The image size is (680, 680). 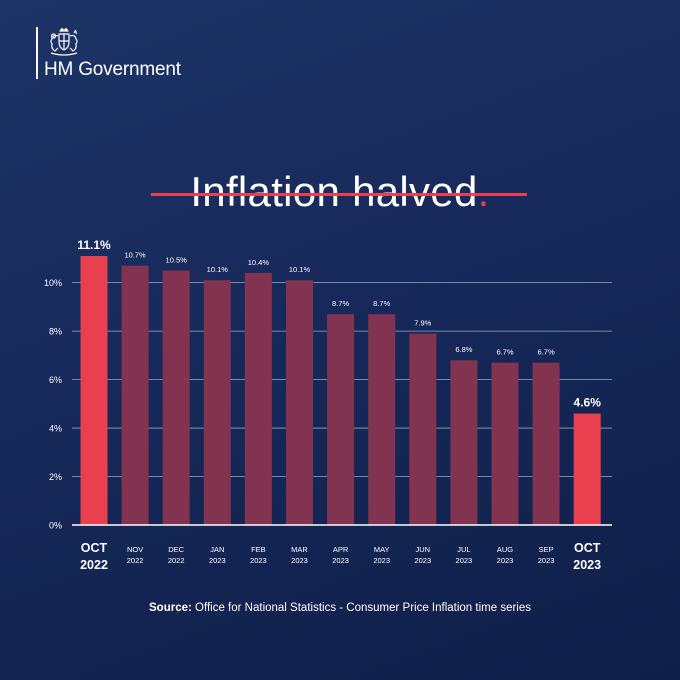 I want to click on value-label: 4.6%, so click(x=588, y=403).